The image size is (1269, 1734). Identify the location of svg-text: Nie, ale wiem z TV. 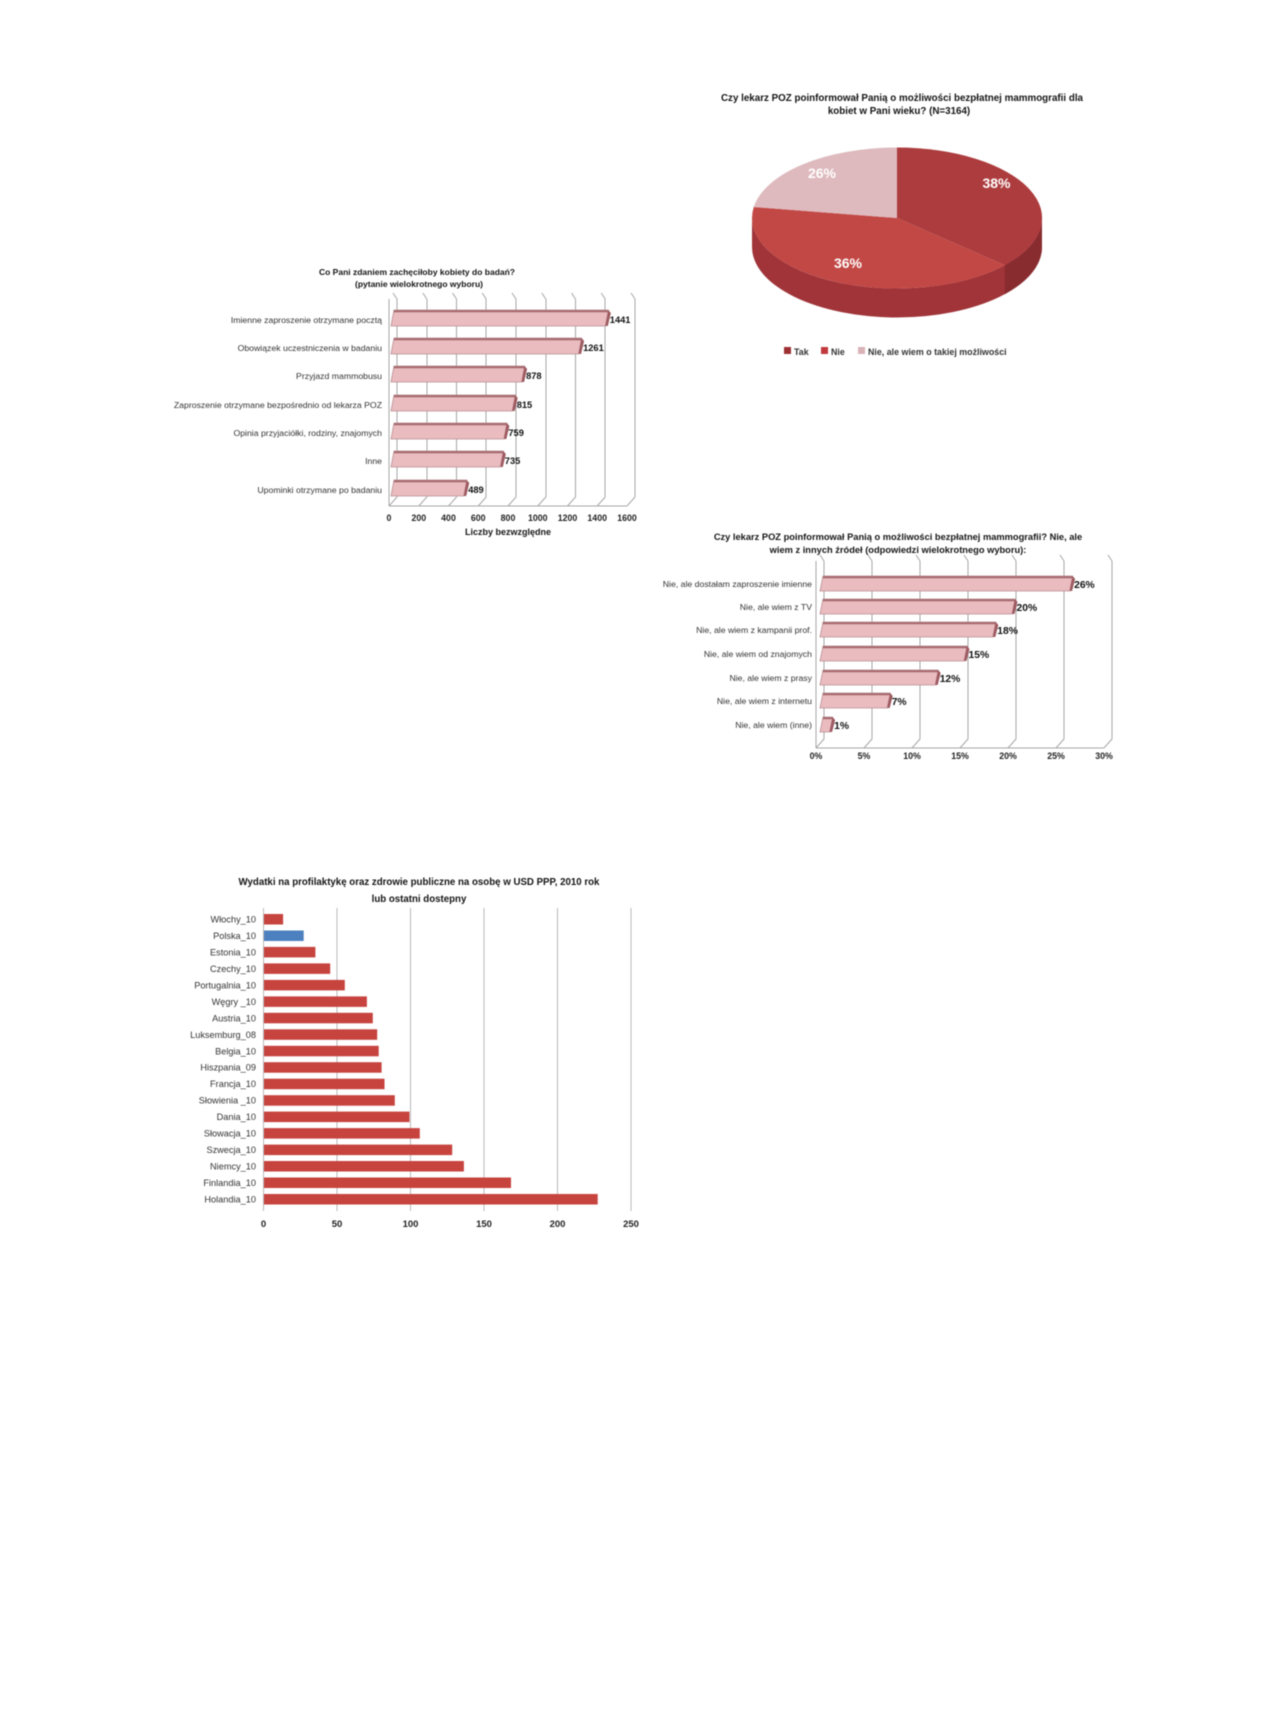
(776, 607).